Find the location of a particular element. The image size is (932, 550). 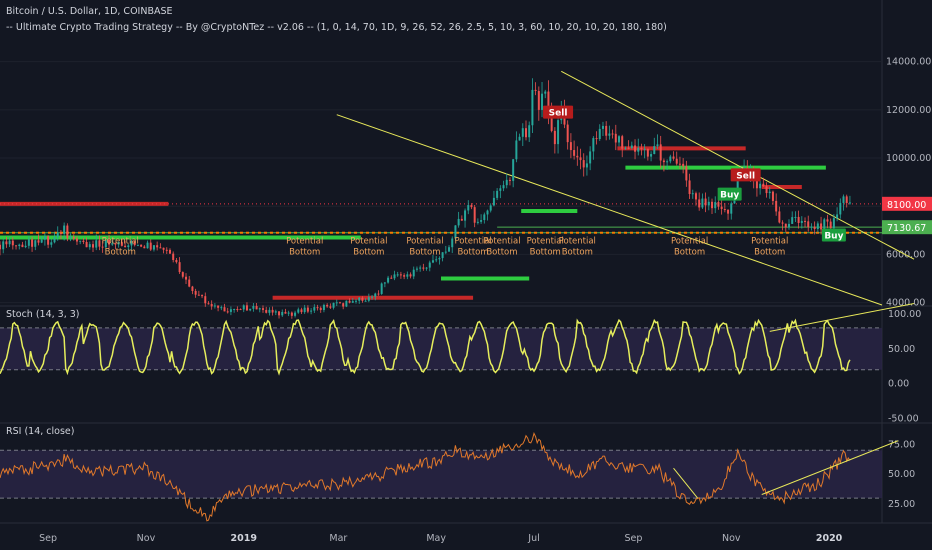

last-price-badge: 8100.00 is located at coordinates (906, 205).